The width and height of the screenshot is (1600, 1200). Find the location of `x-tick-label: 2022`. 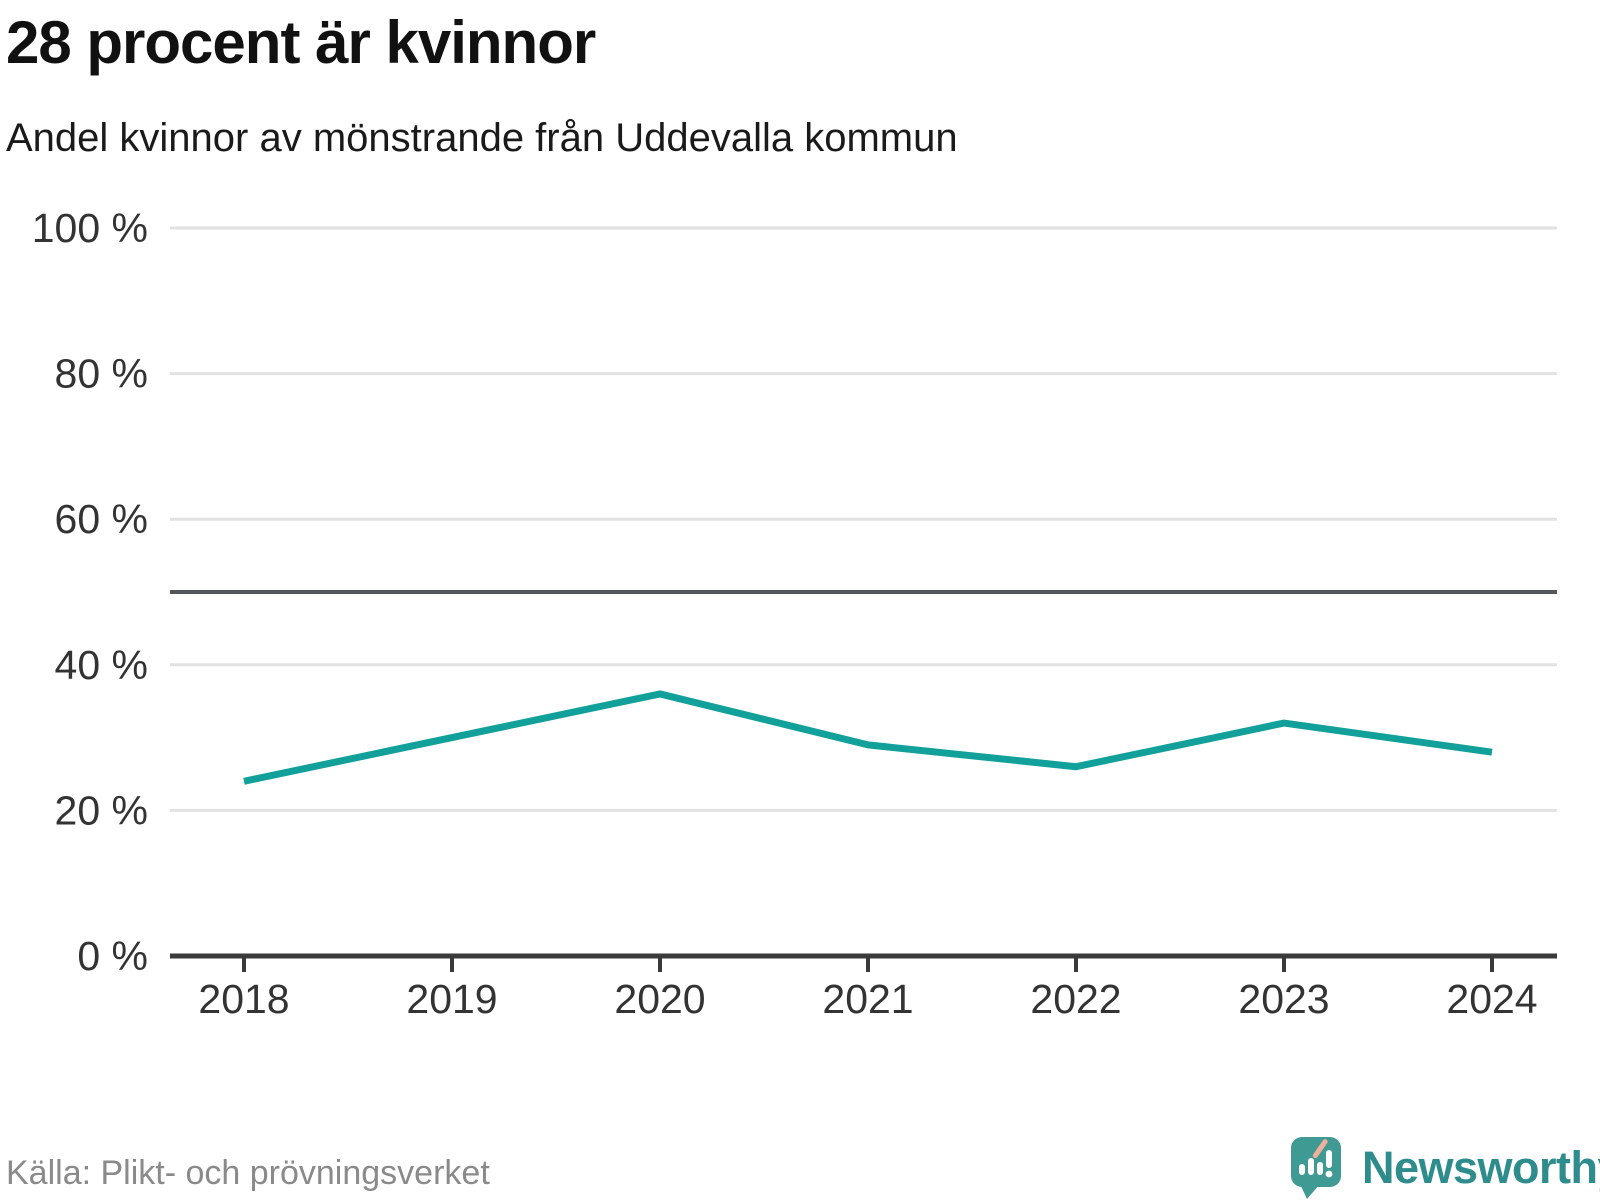

x-tick-label: 2022 is located at coordinates (1075, 999).